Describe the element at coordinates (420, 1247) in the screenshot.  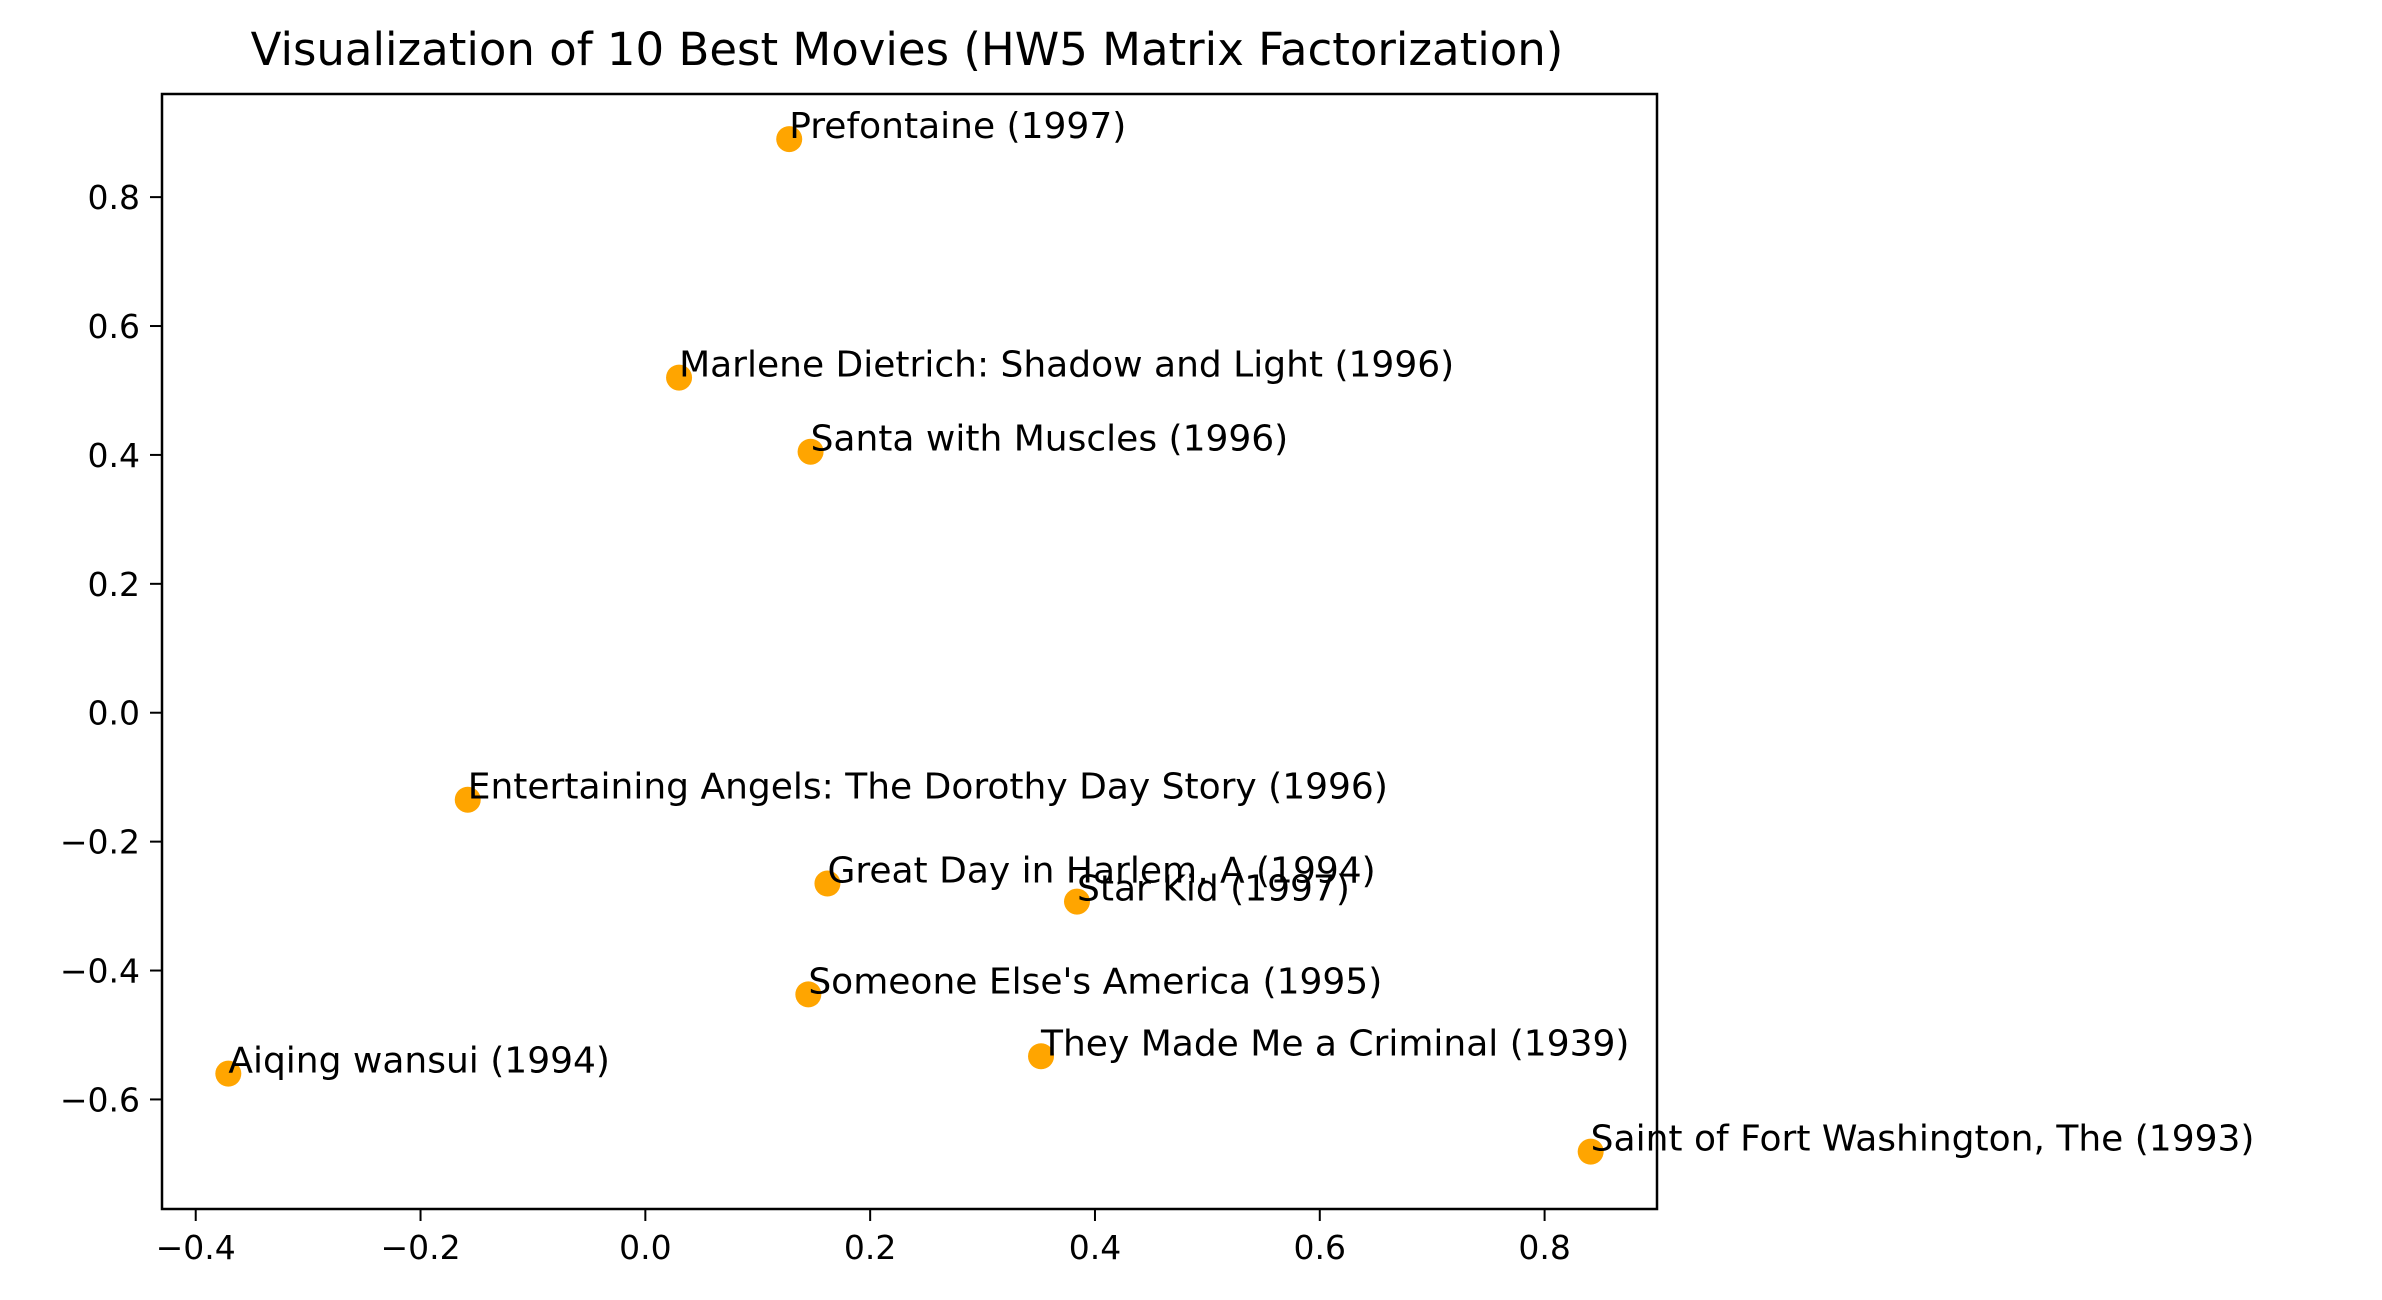
I see `x-tick-label: −0.2` at that location.